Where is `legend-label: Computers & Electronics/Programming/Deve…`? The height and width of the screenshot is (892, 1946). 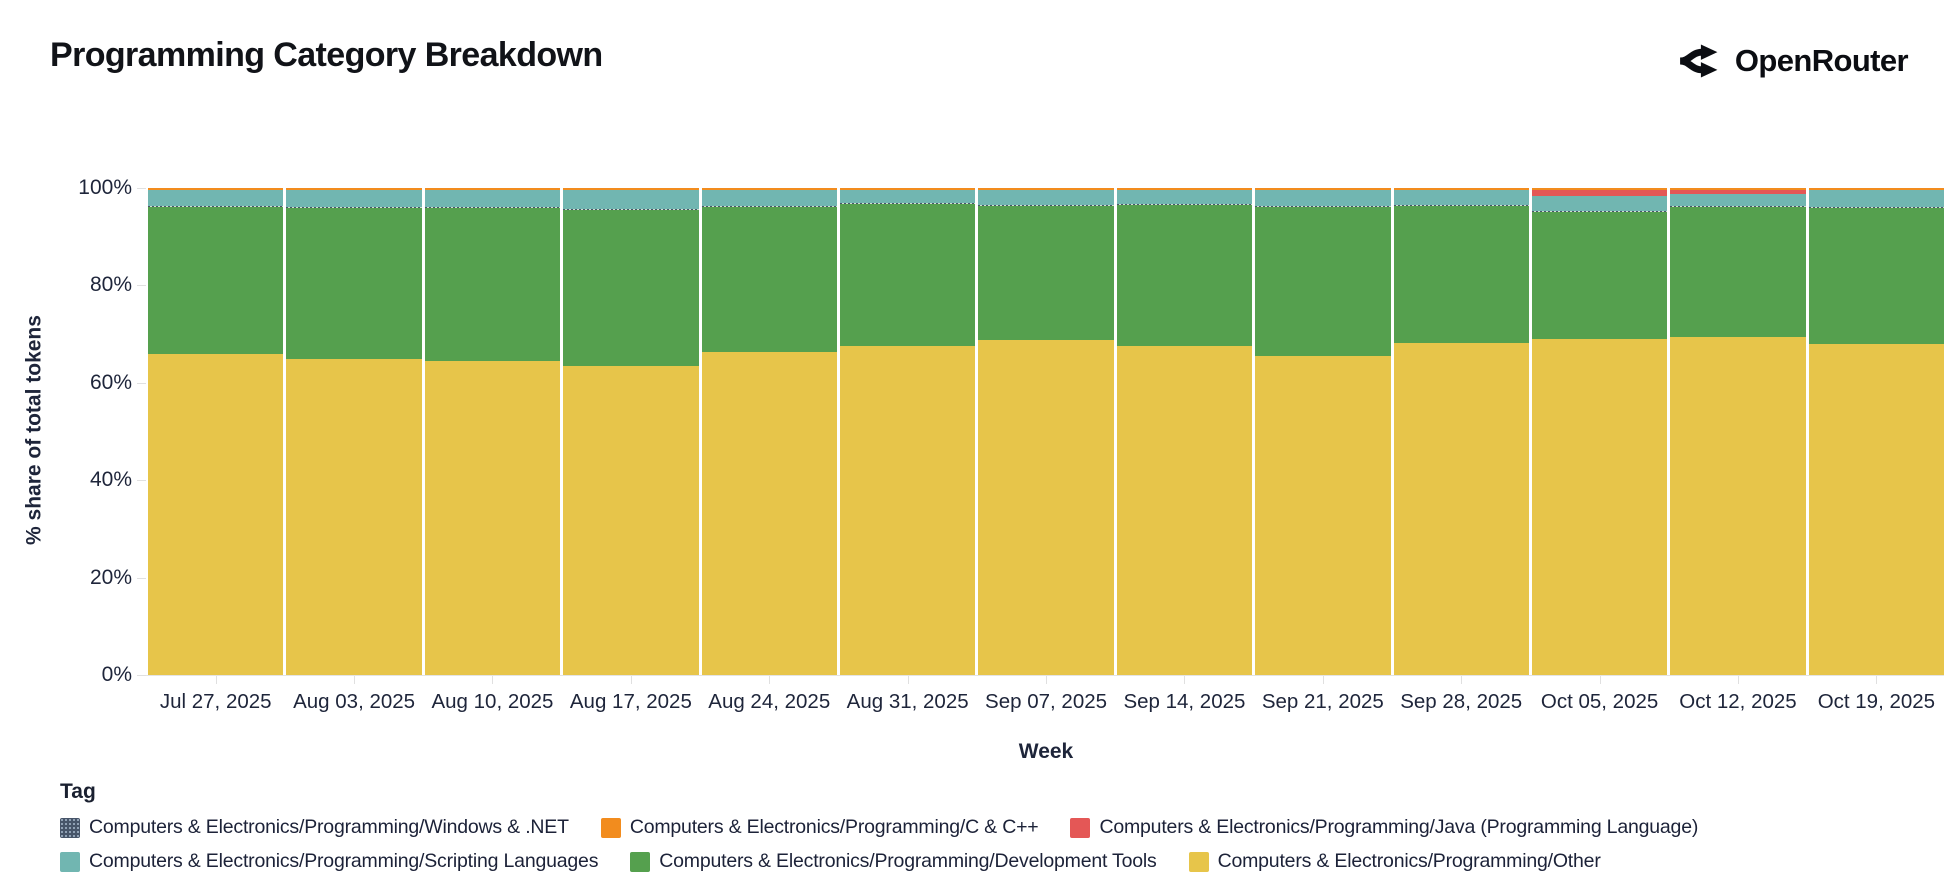
legend-label: Computers & Electronics/Programming/Deve… is located at coordinates (908, 861).